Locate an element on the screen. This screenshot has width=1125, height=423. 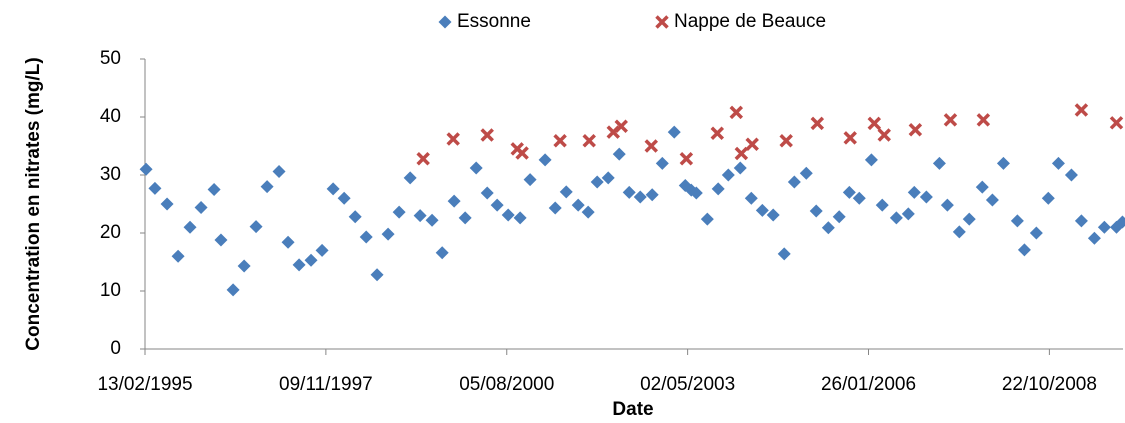
y-axis-label: Concentration en nitrates (mg/L) is located at coordinates (33, 203).